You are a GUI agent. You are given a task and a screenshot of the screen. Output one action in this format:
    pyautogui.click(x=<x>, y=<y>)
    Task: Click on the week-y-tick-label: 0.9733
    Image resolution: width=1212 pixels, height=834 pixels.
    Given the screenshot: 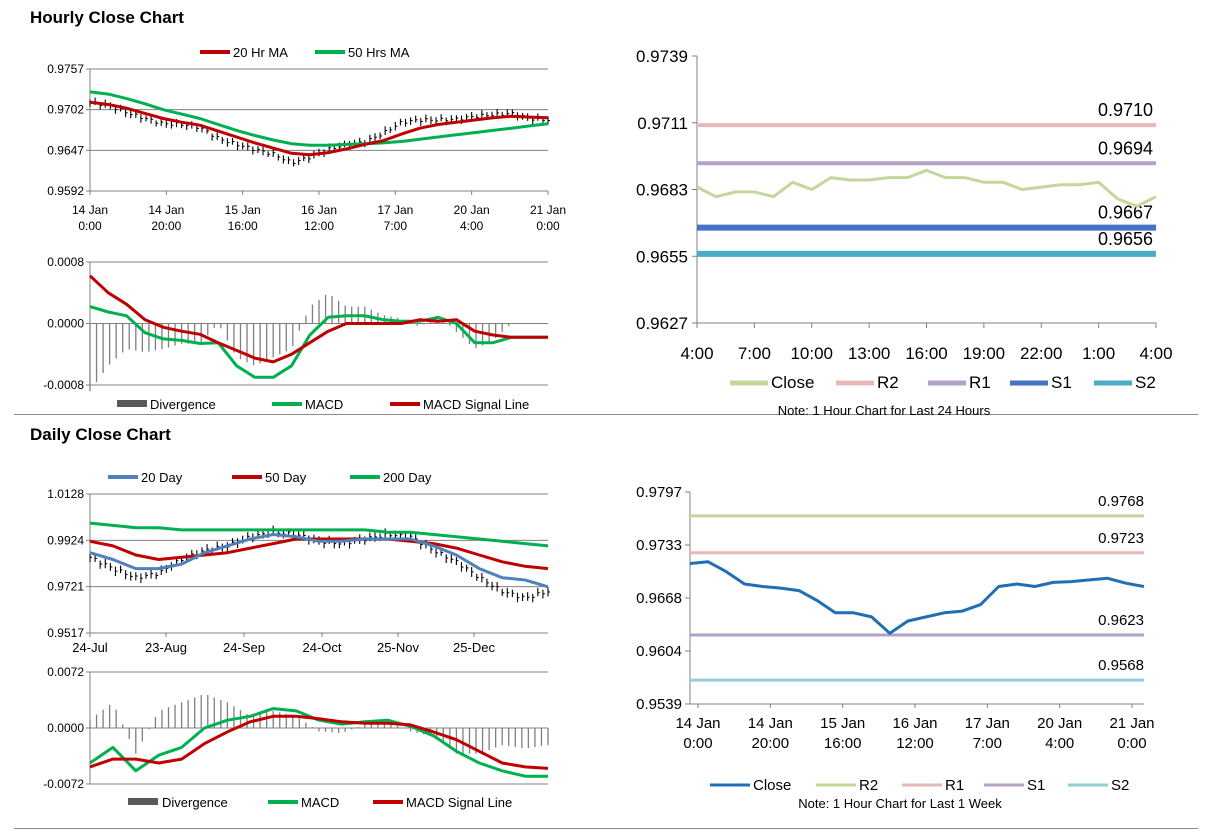 What is the action you would take?
    pyautogui.click(x=659, y=545)
    